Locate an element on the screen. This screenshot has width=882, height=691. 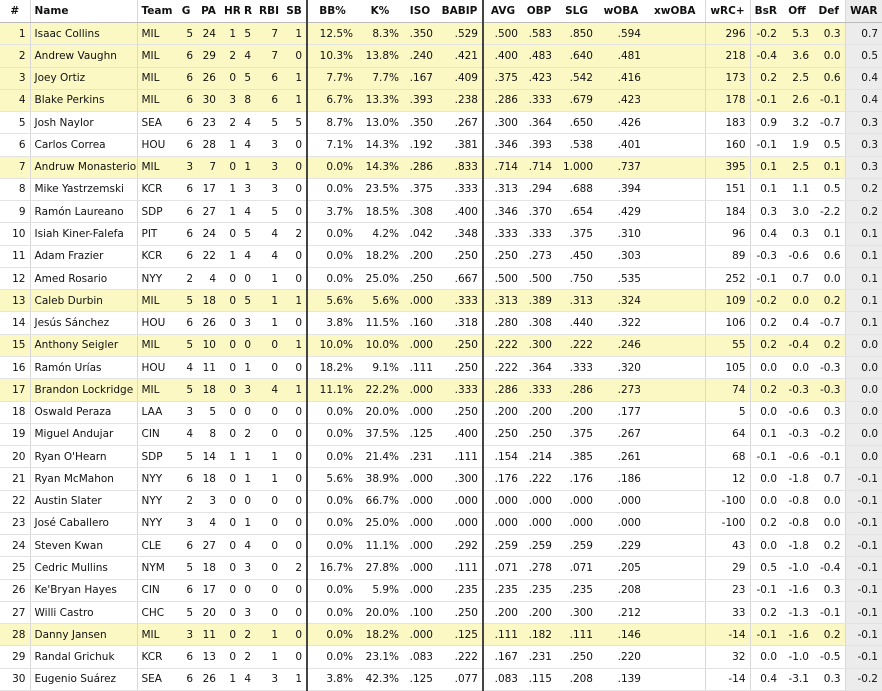
column-header: BABIP is located at coordinates (460, 11).